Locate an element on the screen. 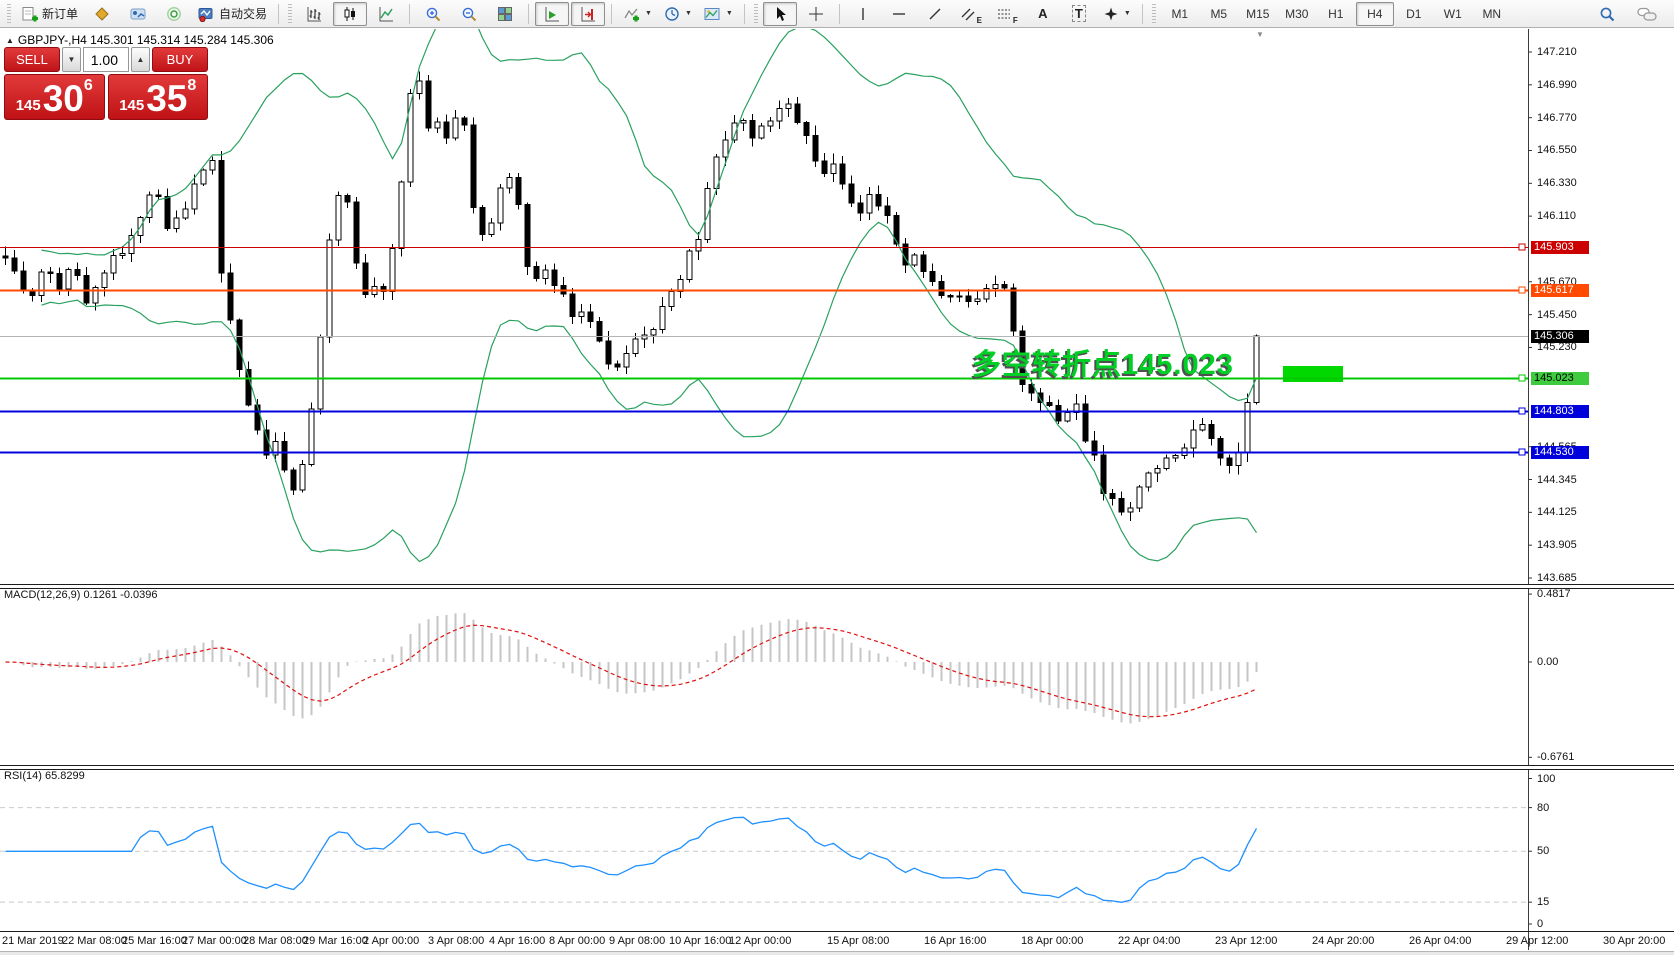 Image resolution: width=1674 pixels, height=955 pixels. sell-button: SELL is located at coordinates (32, 59).